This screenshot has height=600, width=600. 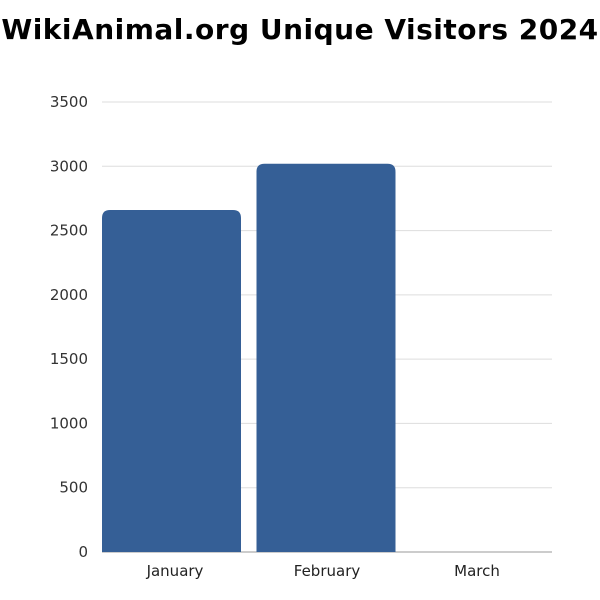 What do you see at coordinates (300, 29) in the screenshot?
I see `chart-title: WikiAnimal.org Unique Visitors 2024` at bounding box center [300, 29].